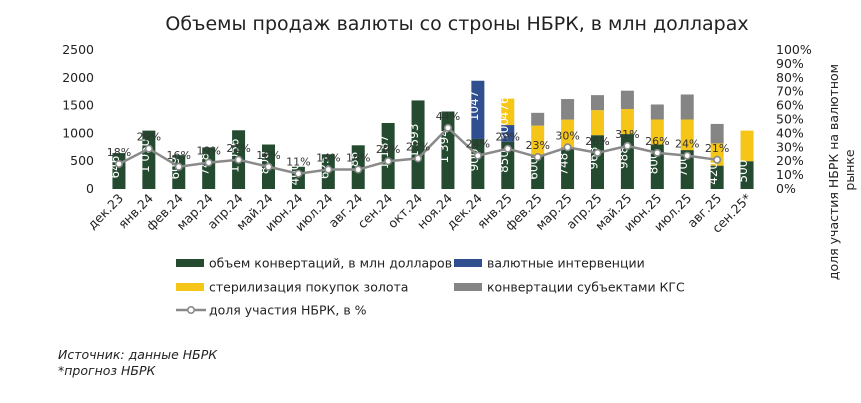 Image resolution: width=861 pixels, height=403 pixels. Describe the element at coordinates (238, 148) in the screenshot. I see `share-label: 21%` at that location.